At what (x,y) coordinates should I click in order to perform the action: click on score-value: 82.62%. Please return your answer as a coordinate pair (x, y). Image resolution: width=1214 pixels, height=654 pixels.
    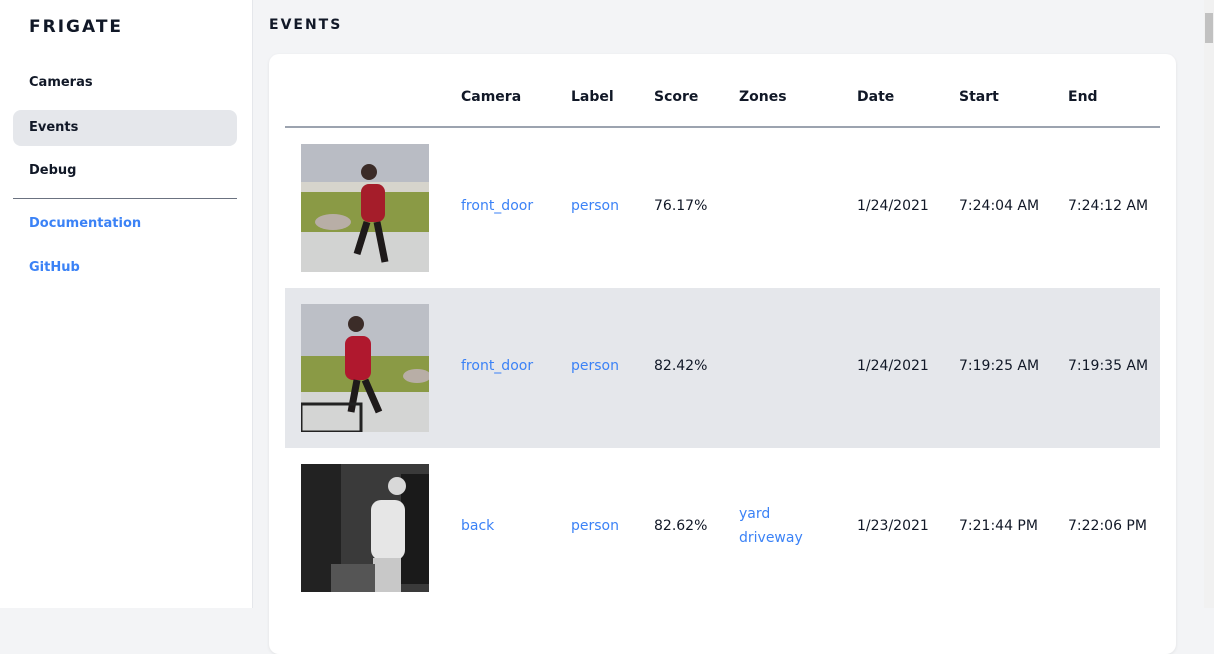
    Looking at the image, I should click on (681, 526).